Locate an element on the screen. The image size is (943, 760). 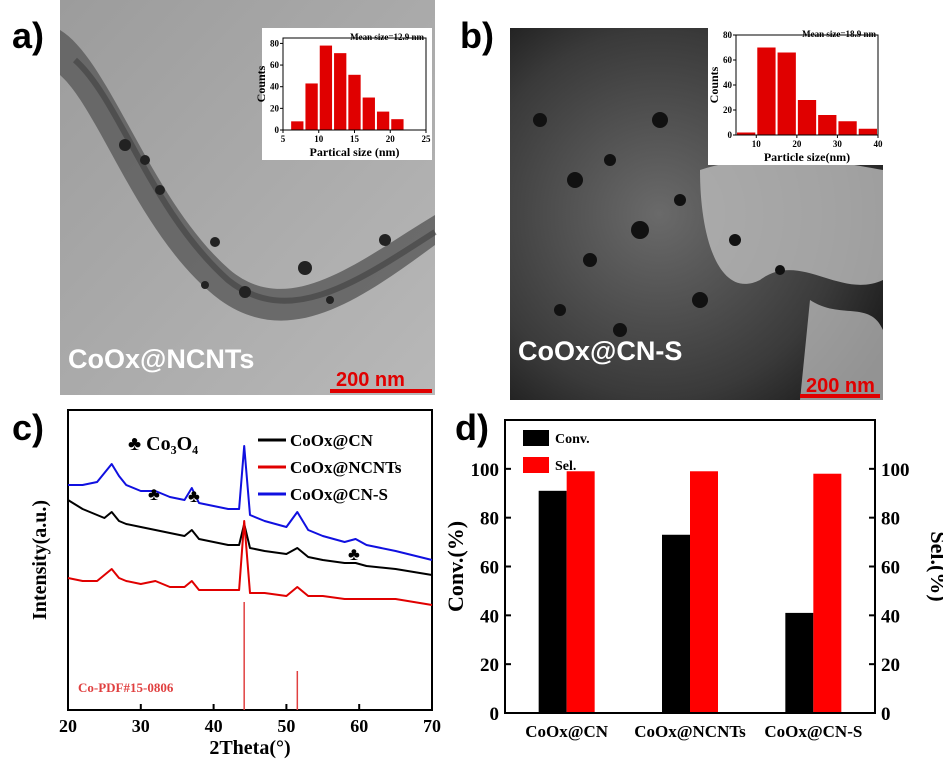
x-tick-label: CoOx@NCNTs is located at coordinates (690, 731).